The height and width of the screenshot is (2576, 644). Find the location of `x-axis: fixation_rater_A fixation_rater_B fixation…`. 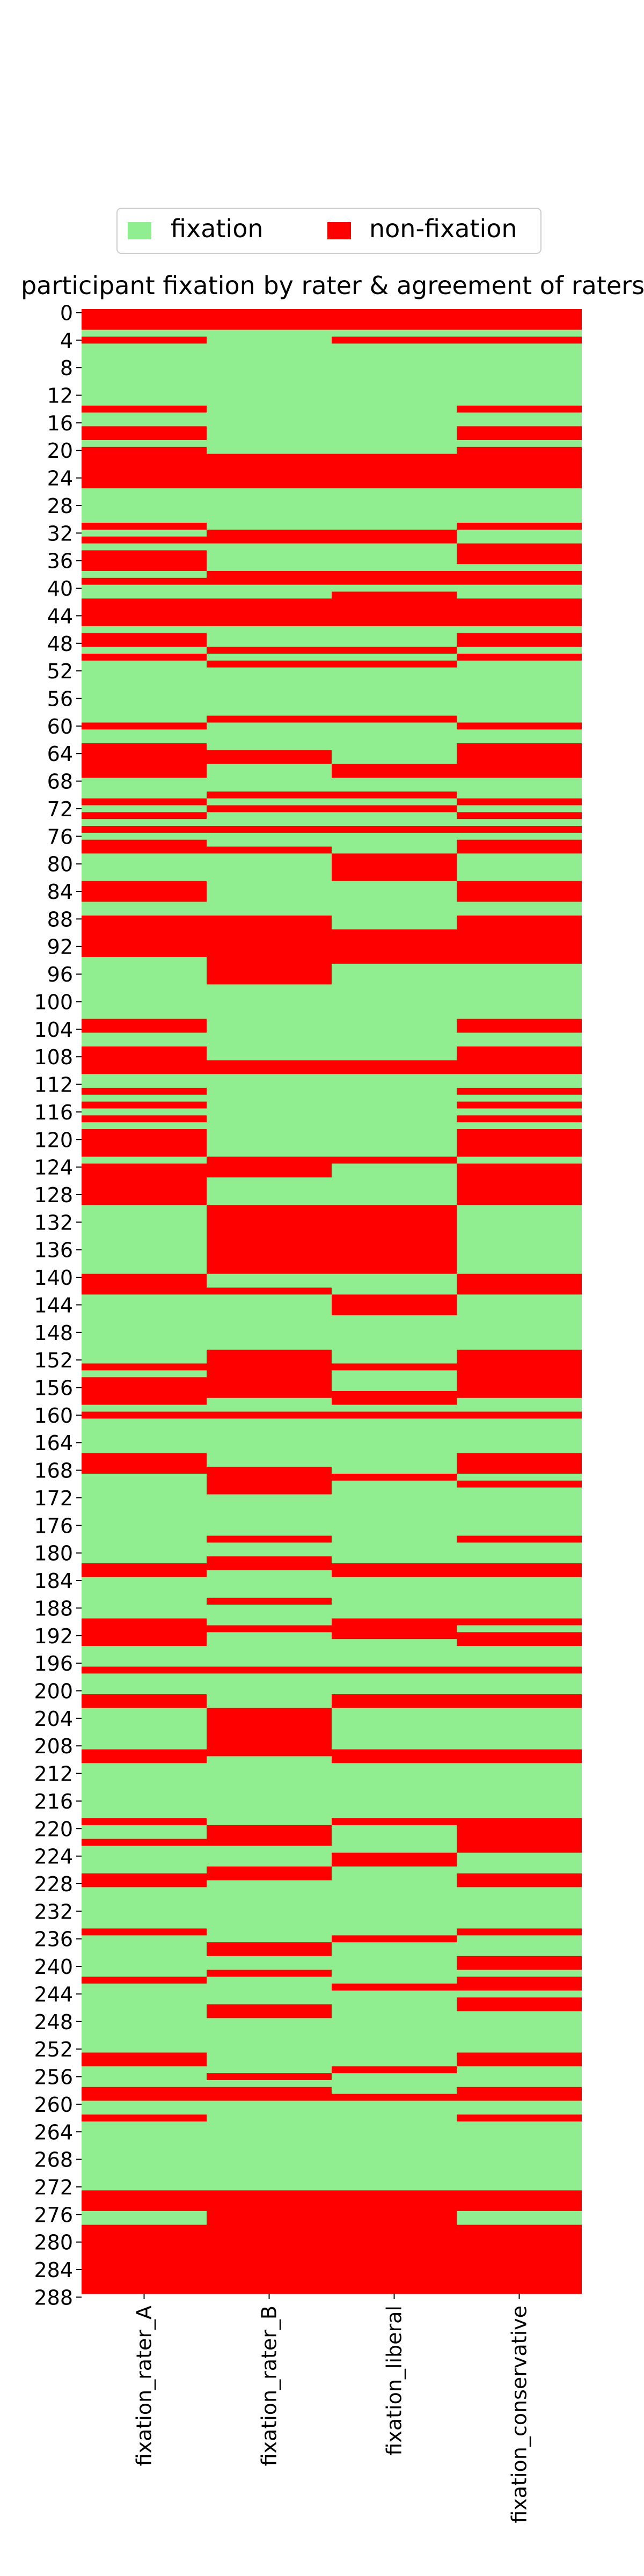

x-axis: fixation_rater_A fixation_rater_B fixation… is located at coordinates (332, 2408).